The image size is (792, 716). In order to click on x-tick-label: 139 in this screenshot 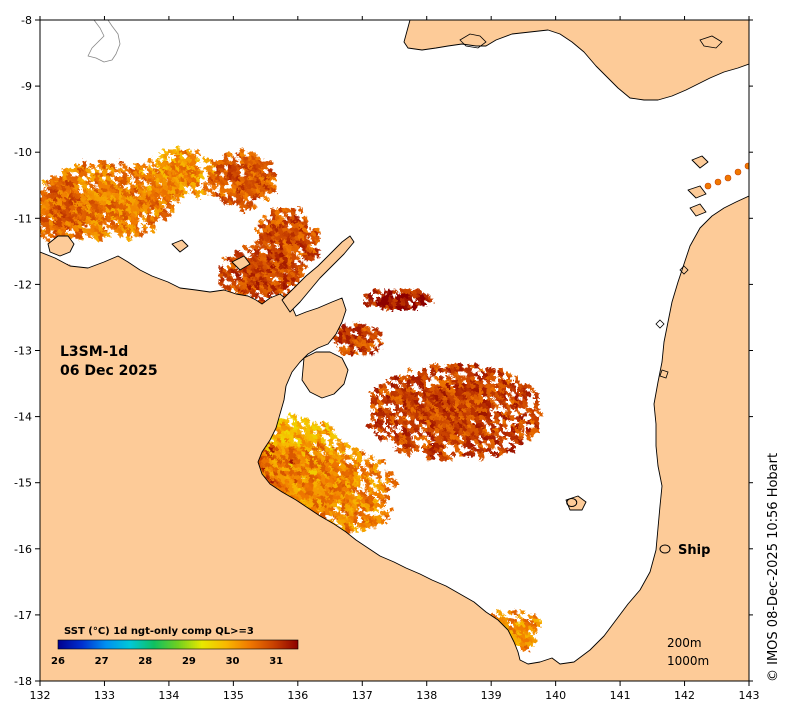, I will do `click(491, 695)`.